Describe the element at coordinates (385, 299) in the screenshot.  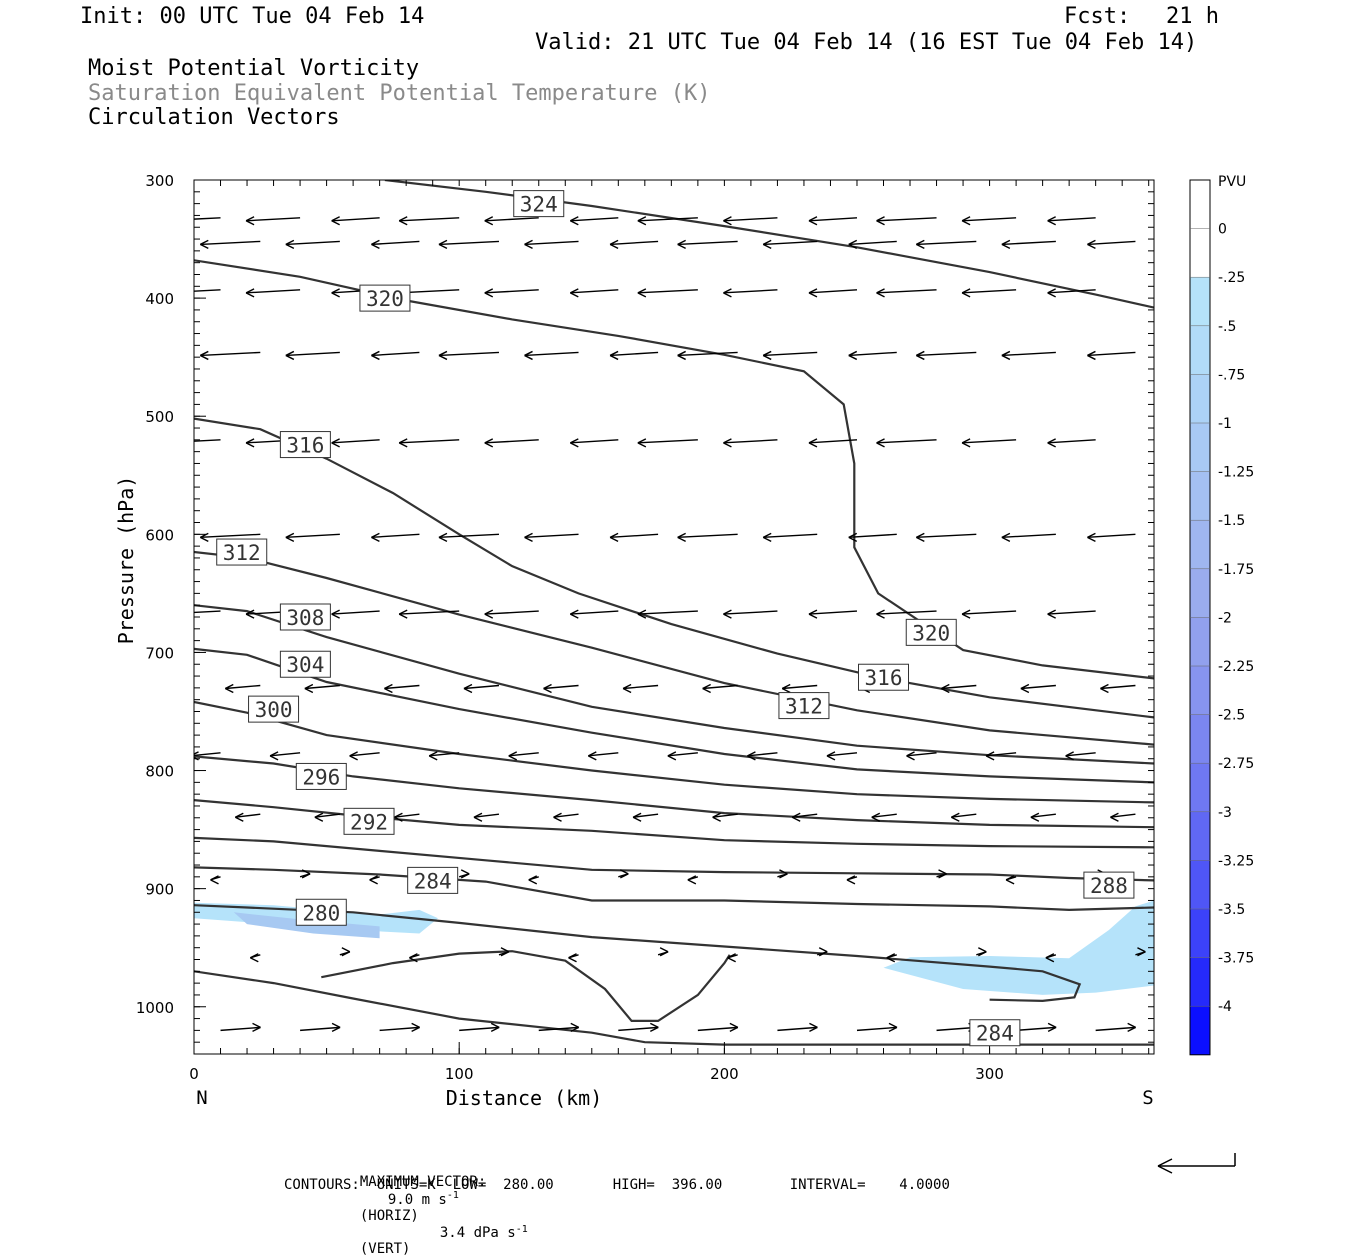
I see `svg-text: 320` at that location.